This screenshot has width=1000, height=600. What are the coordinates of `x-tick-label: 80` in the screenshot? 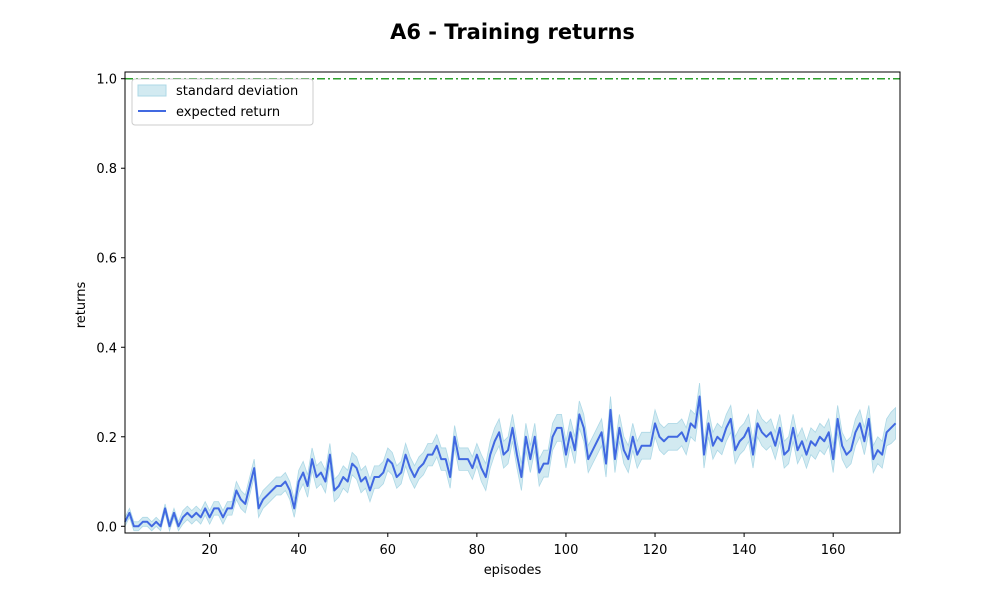 It's located at (477, 550).